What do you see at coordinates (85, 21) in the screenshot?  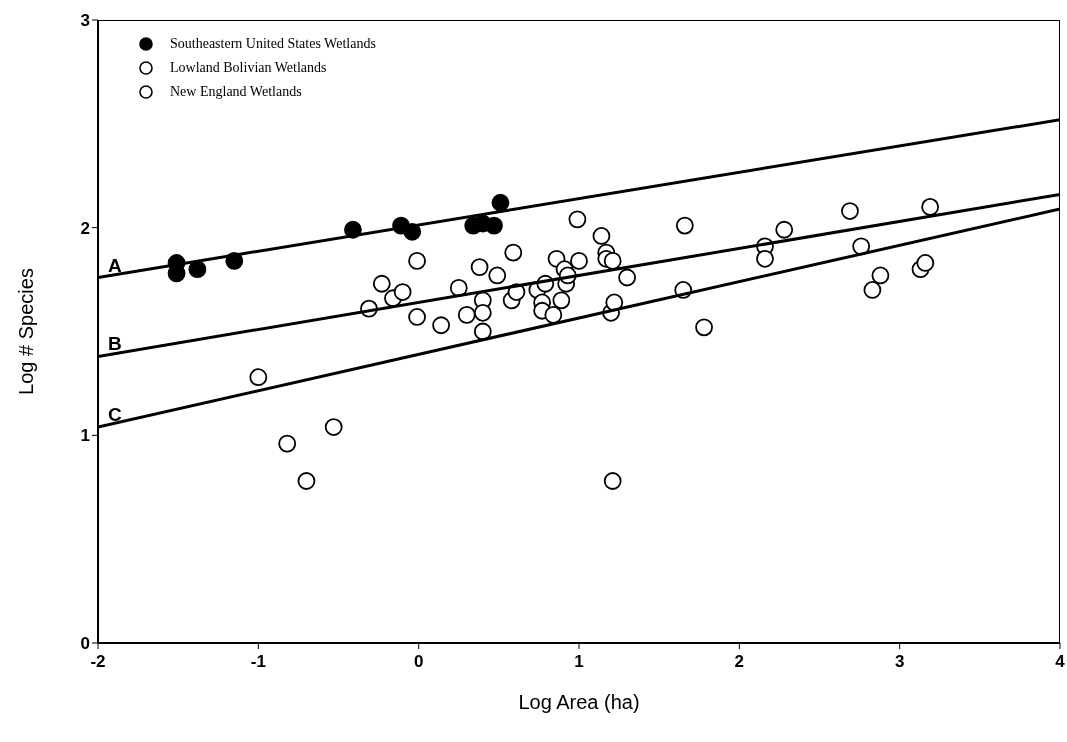 I see `y-tick-label: 3` at bounding box center [85, 21].